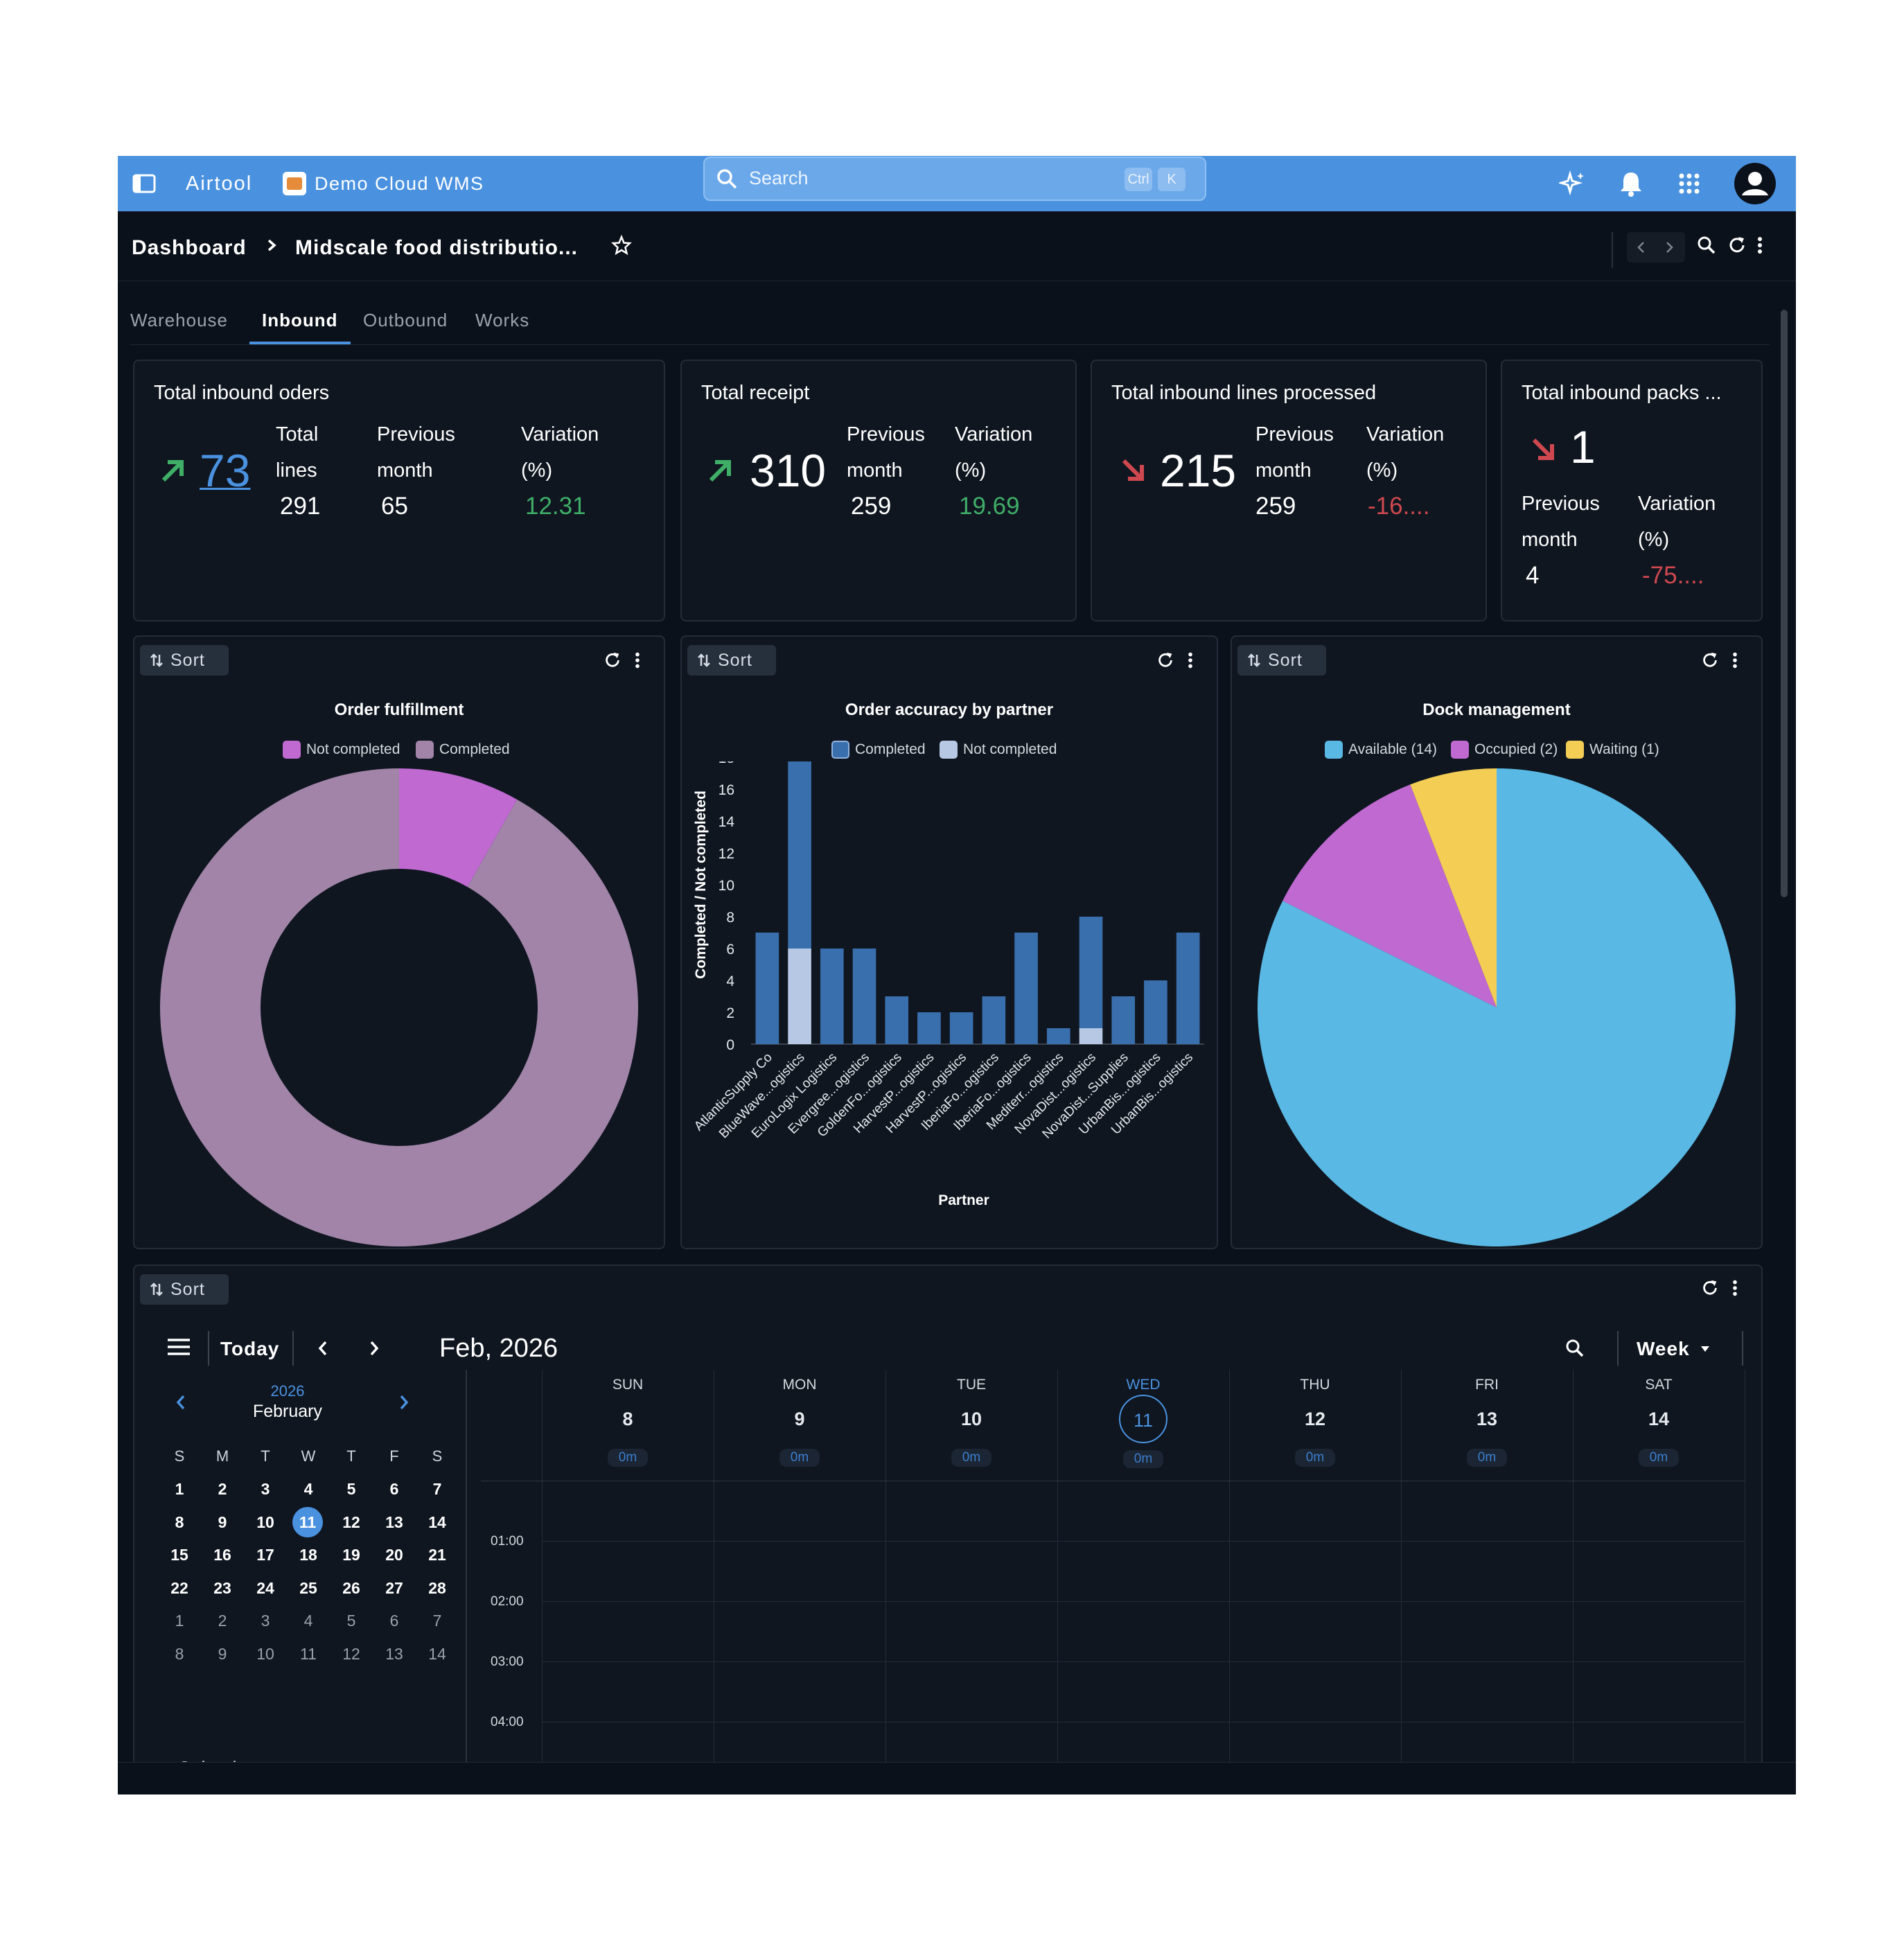 The height and width of the screenshot is (1940, 1904). I want to click on day-date: 14, so click(1659, 1419).